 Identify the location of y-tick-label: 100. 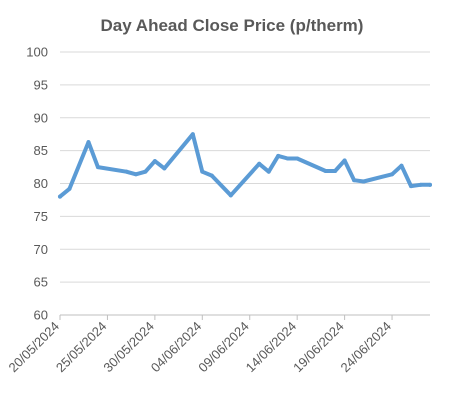
(37, 52).